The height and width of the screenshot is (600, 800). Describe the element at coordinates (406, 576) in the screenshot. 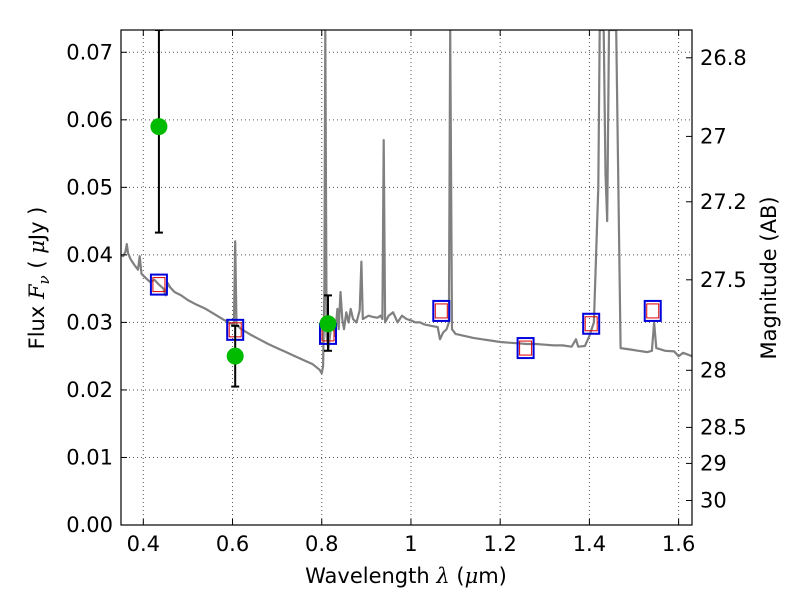

I see `x-axis-title: Wavelength λ (μm)` at that location.